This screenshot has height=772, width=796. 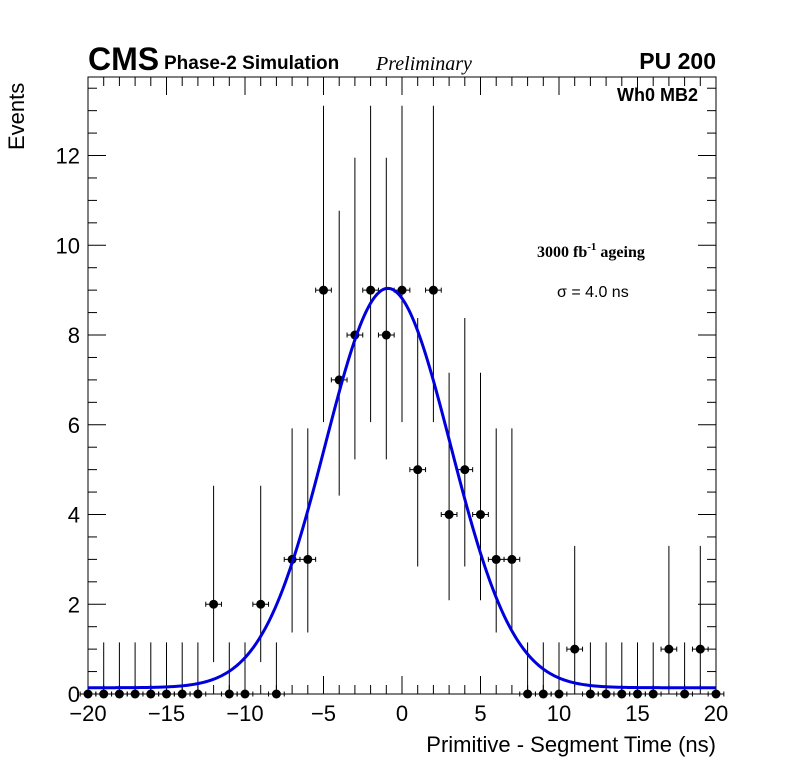 What do you see at coordinates (571, 744) in the screenshot?
I see `x-axis-title: Primitive - Segment Time (ns)` at bounding box center [571, 744].